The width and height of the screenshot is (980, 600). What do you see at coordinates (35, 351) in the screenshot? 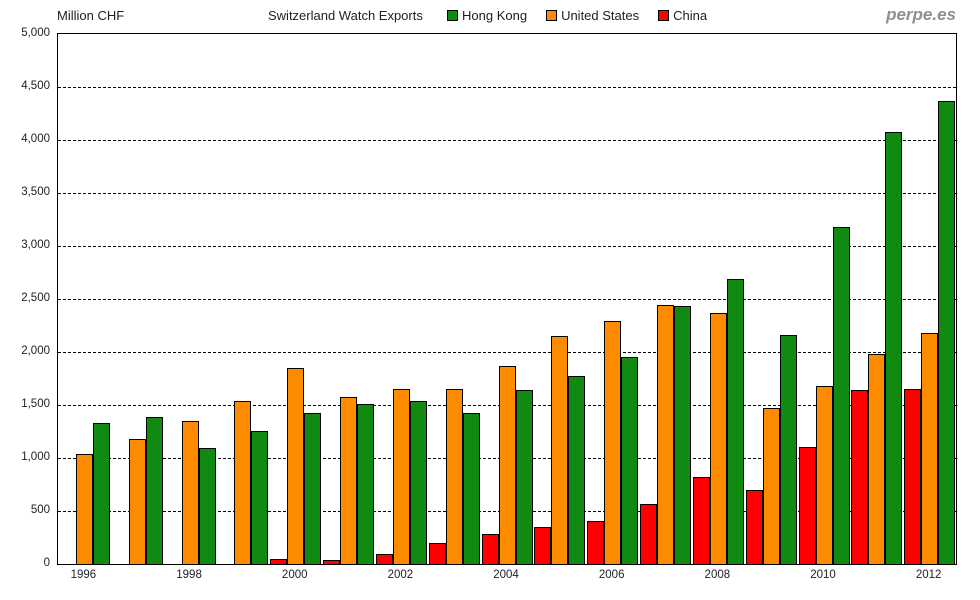
I see `y-tick-label-2000: 2,000` at bounding box center [35, 351].